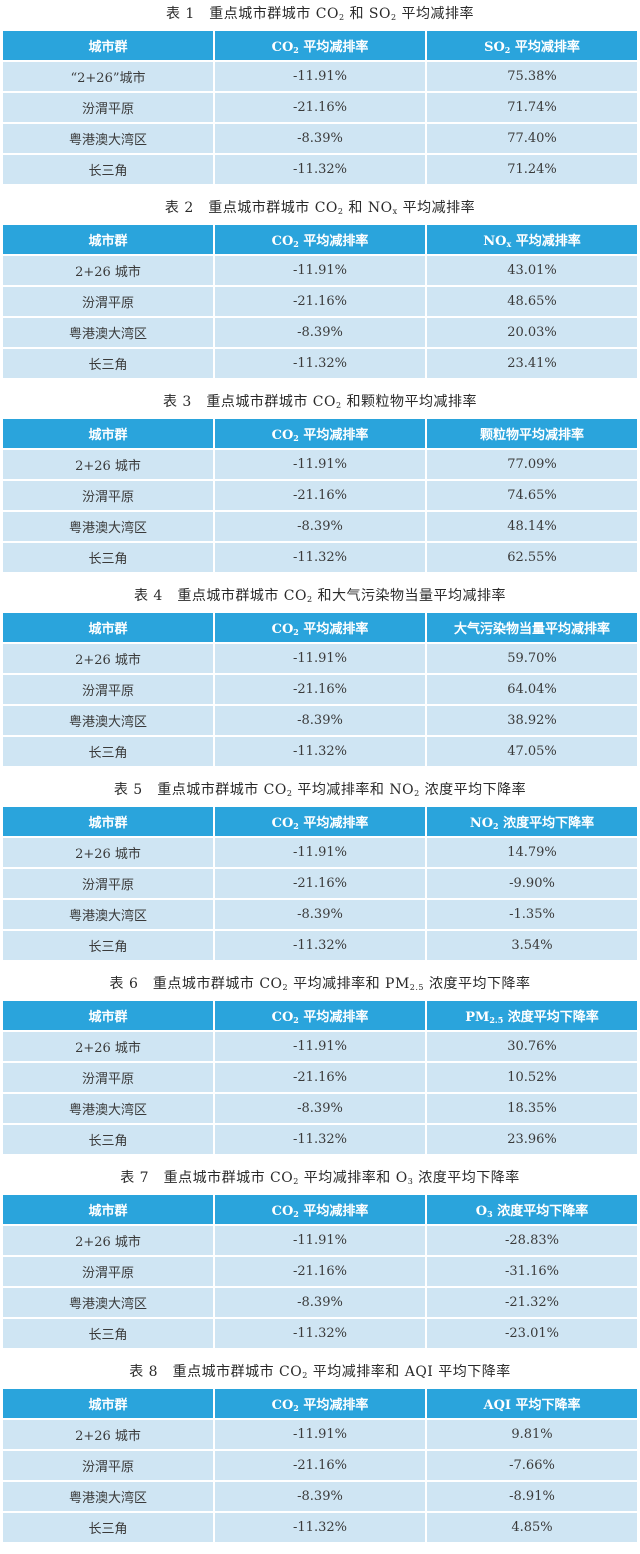 The height and width of the screenshot is (1554, 640). Describe the element at coordinates (532, 1405) in the screenshot. I see `header-metric-rate-m-a: AQI 平均下降率` at that location.